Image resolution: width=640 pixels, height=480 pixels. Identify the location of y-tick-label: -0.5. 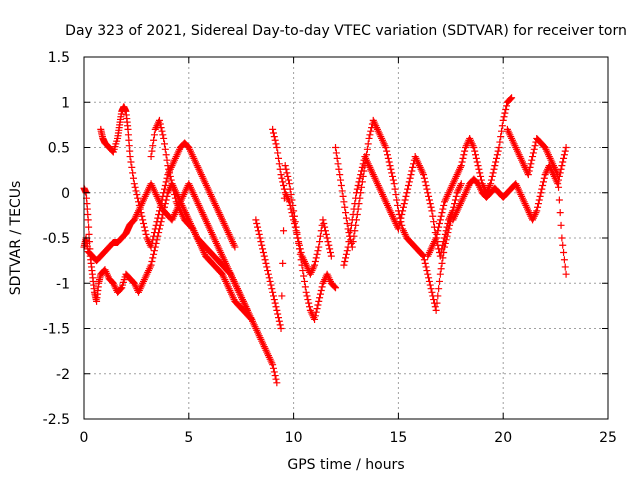
(56, 239).